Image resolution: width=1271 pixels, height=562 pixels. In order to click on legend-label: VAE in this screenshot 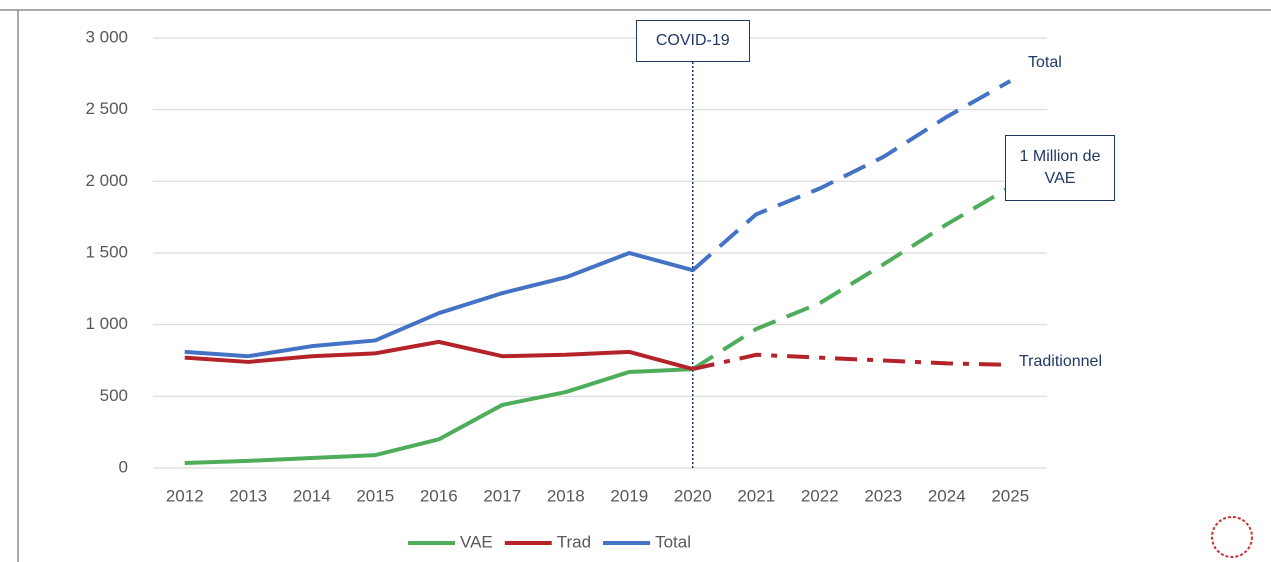, I will do `click(476, 541)`.